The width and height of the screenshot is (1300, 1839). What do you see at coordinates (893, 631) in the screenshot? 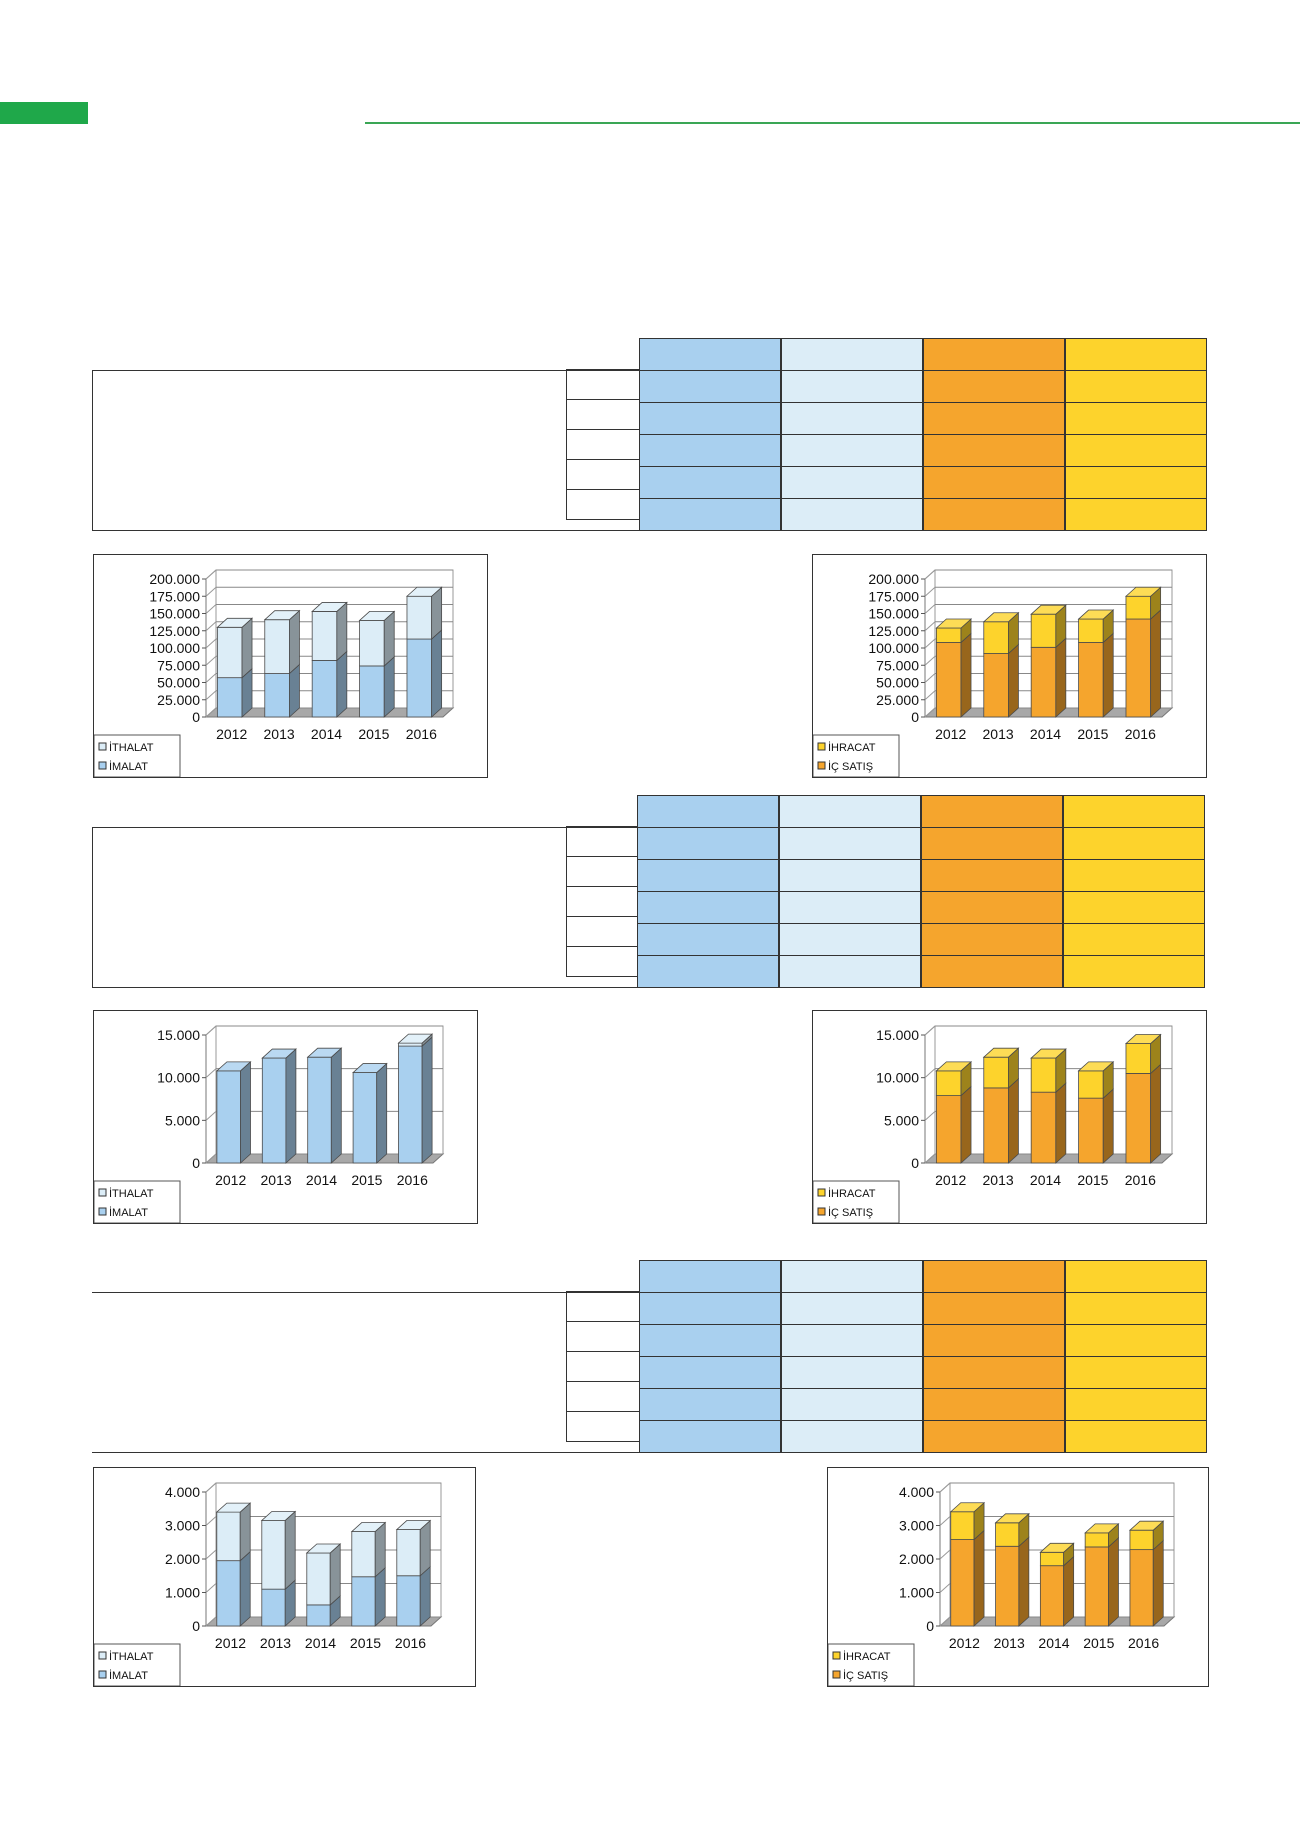
I see `y-tick-label: 125.000` at bounding box center [893, 631].